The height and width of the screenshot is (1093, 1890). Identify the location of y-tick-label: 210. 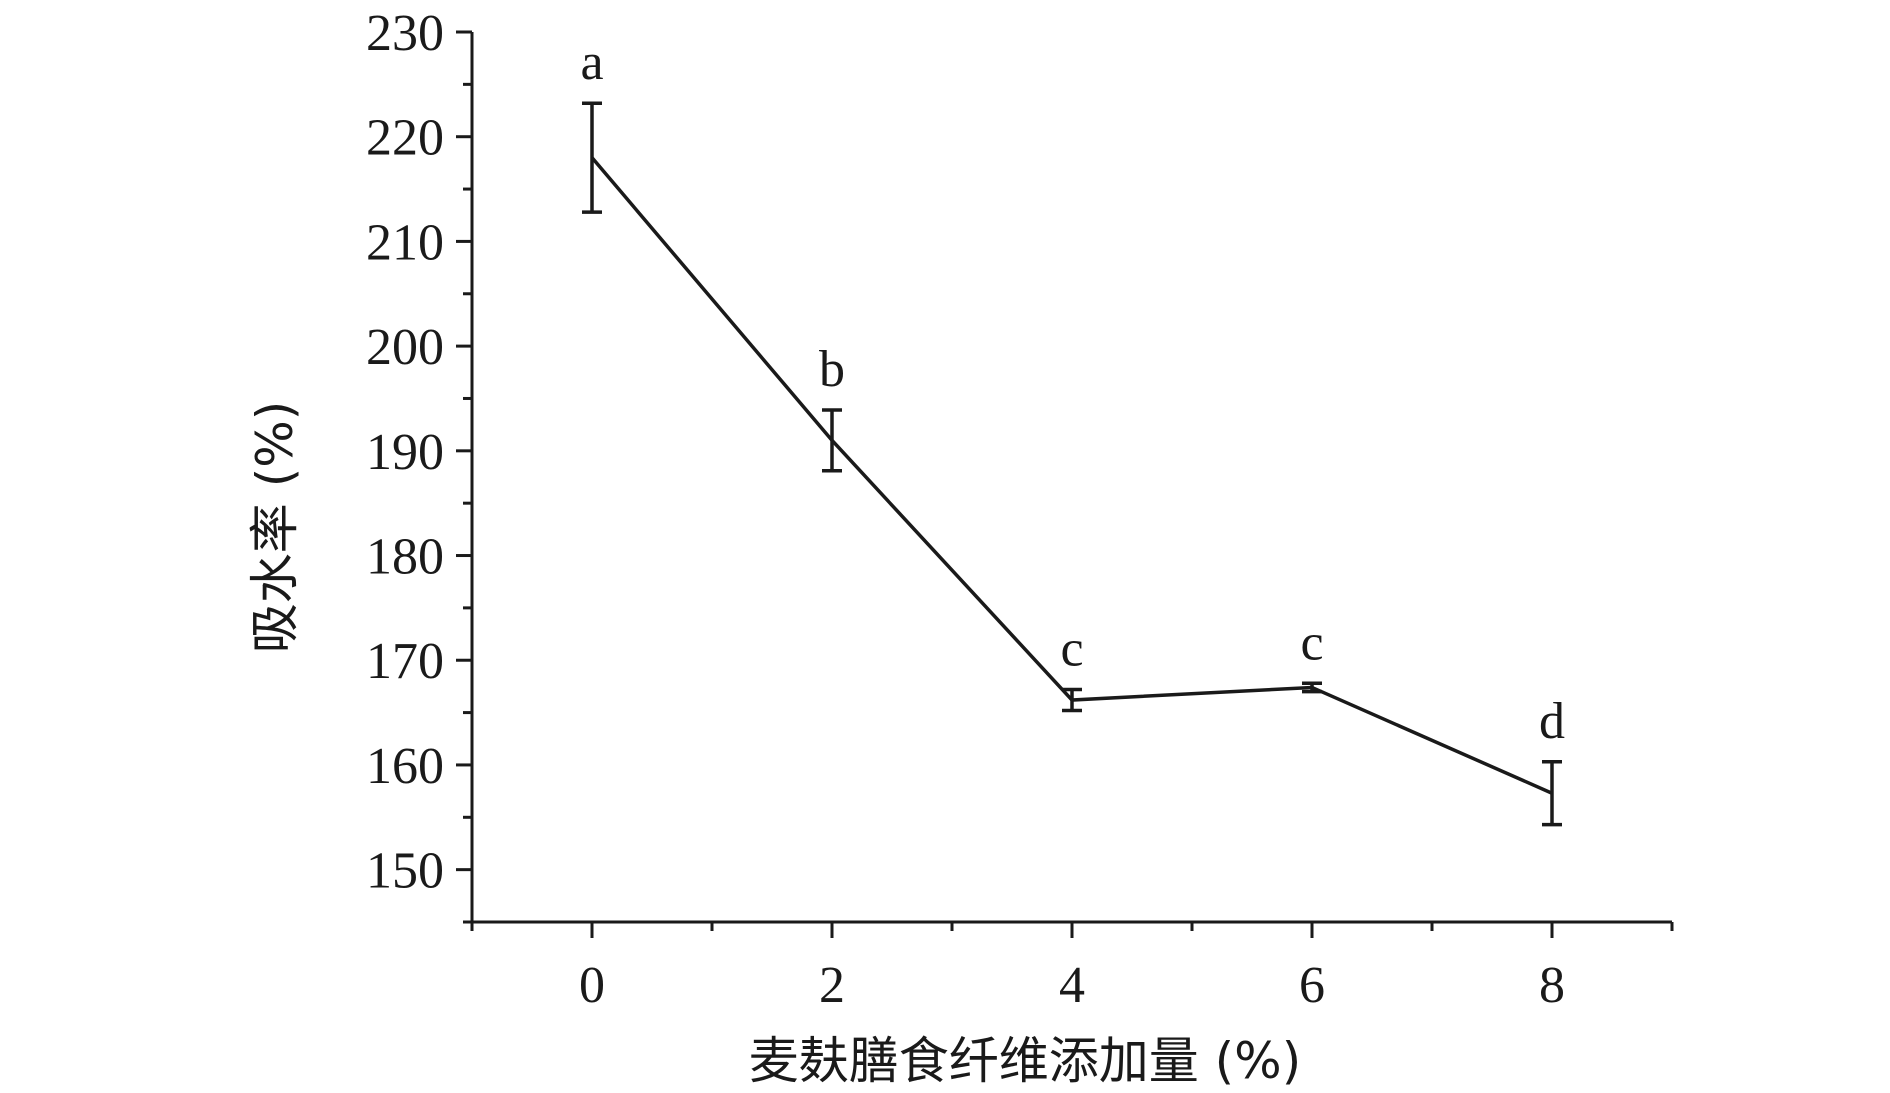
(405, 242).